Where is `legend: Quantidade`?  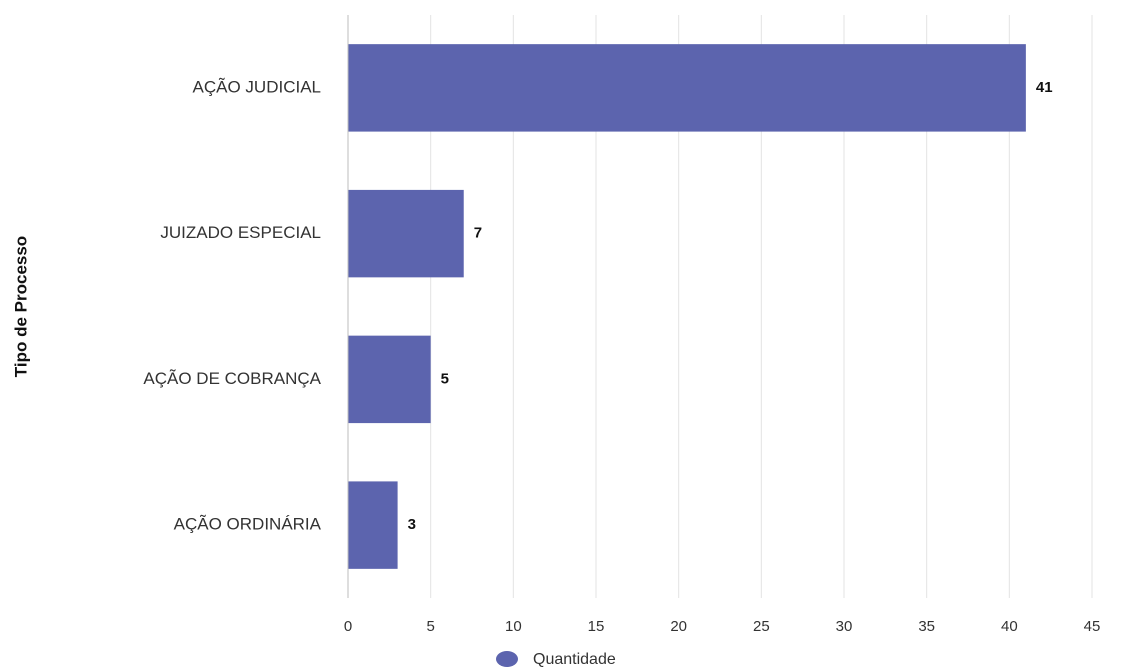 legend: Quantidade is located at coordinates (556, 659).